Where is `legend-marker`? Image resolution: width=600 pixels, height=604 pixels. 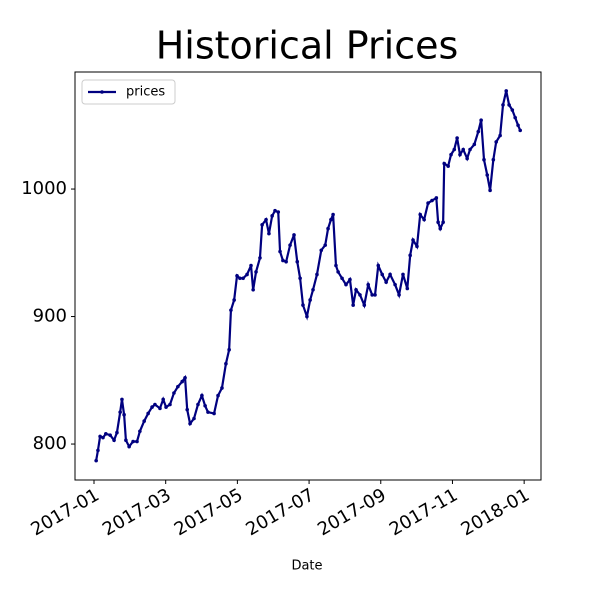 legend-marker is located at coordinates (102, 92).